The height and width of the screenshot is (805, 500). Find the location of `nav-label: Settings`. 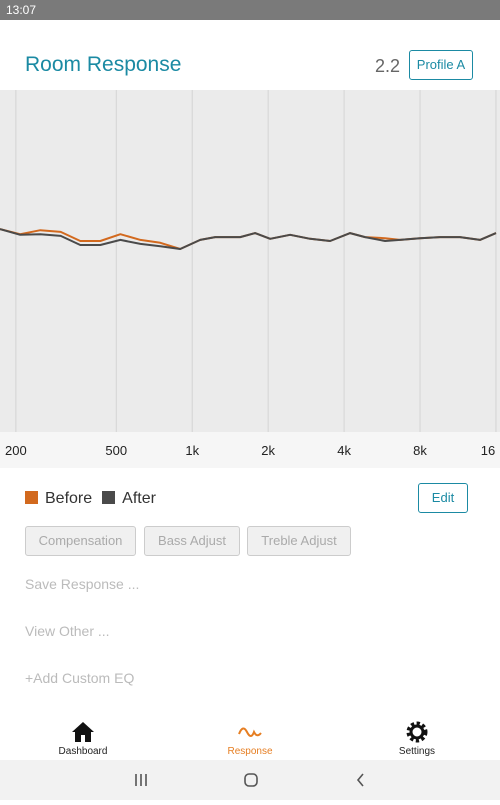

nav-label: Settings is located at coordinates (417, 751).